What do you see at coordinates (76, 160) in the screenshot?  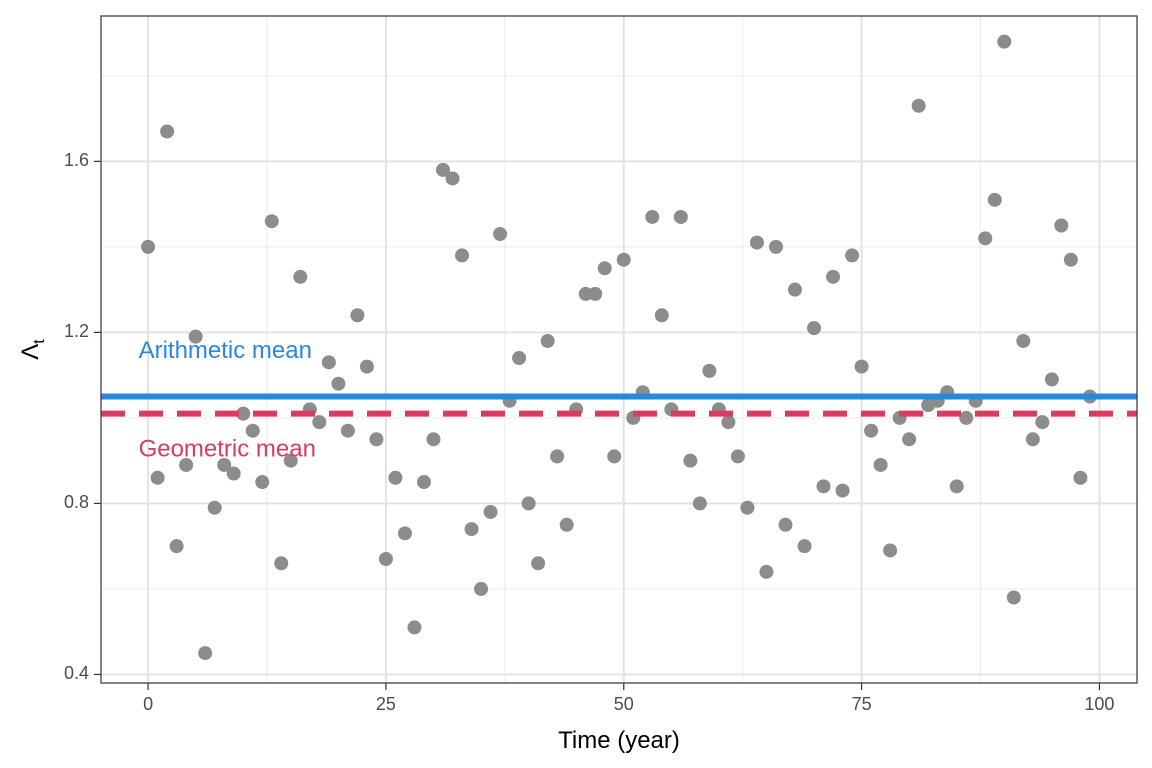 I see `y-tick-label: 1.6` at bounding box center [76, 160].